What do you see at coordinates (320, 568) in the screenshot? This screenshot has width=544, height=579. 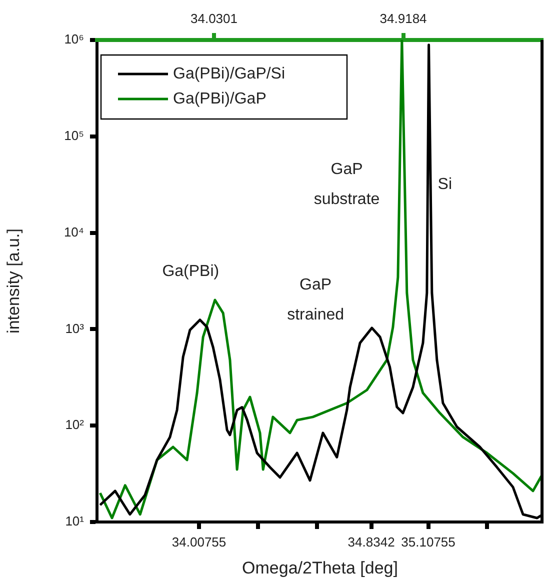 I see `x-axis-title: Omega/2Theta [deg]` at bounding box center [320, 568].